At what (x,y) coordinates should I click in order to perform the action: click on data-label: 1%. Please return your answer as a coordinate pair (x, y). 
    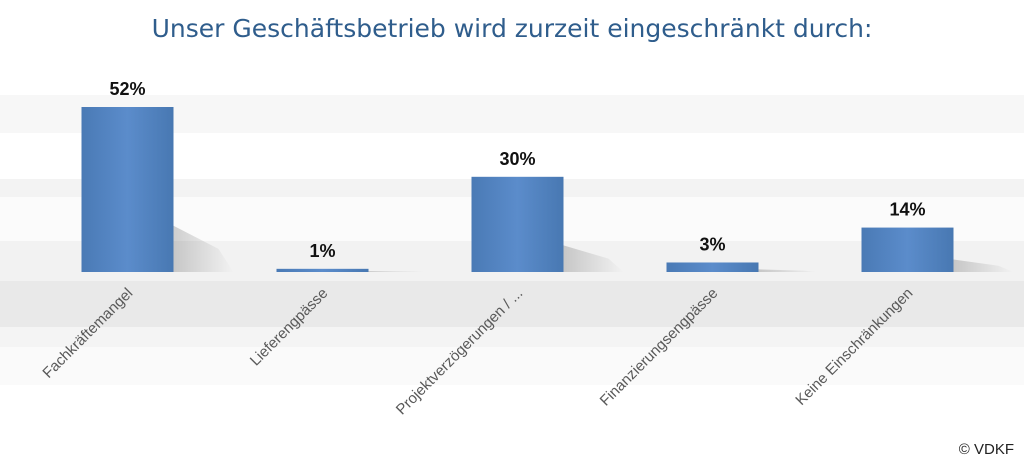
    Looking at the image, I should click on (322, 251).